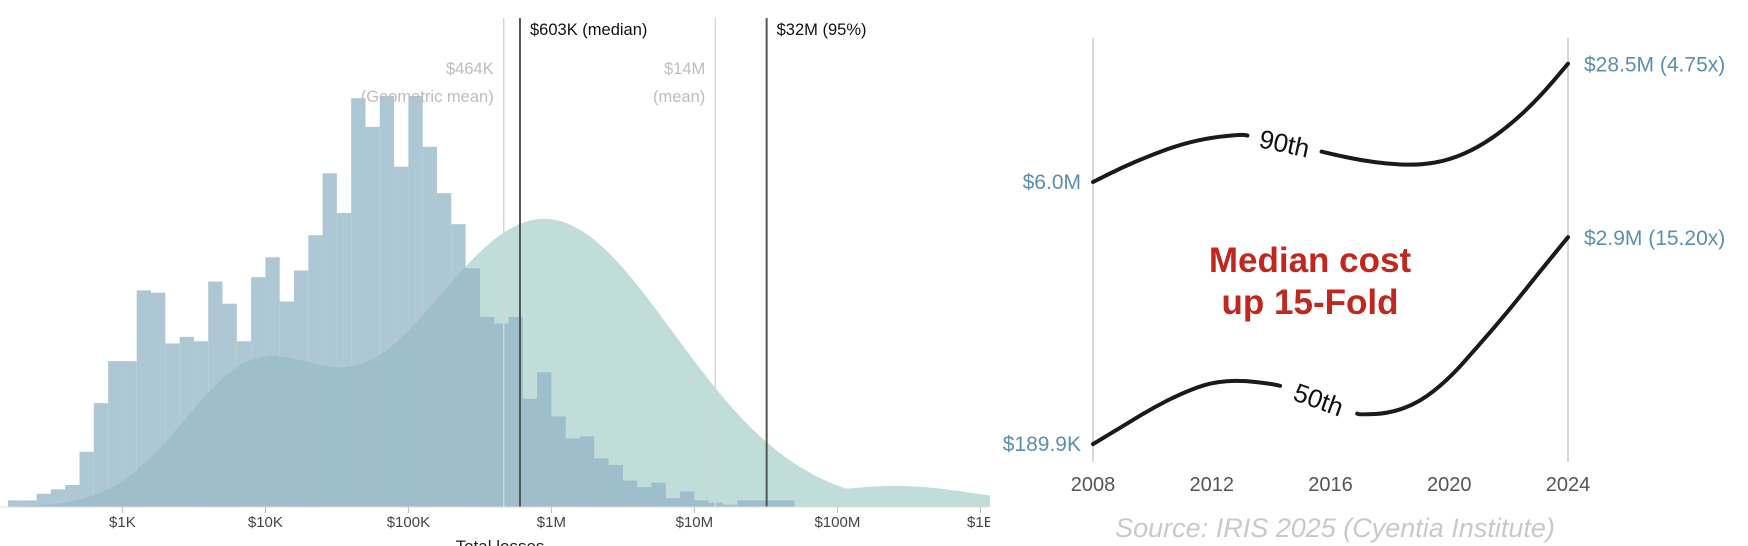  What do you see at coordinates (1449, 485) in the screenshot?
I see `x-tick-label: 2020` at bounding box center [1449, 485].